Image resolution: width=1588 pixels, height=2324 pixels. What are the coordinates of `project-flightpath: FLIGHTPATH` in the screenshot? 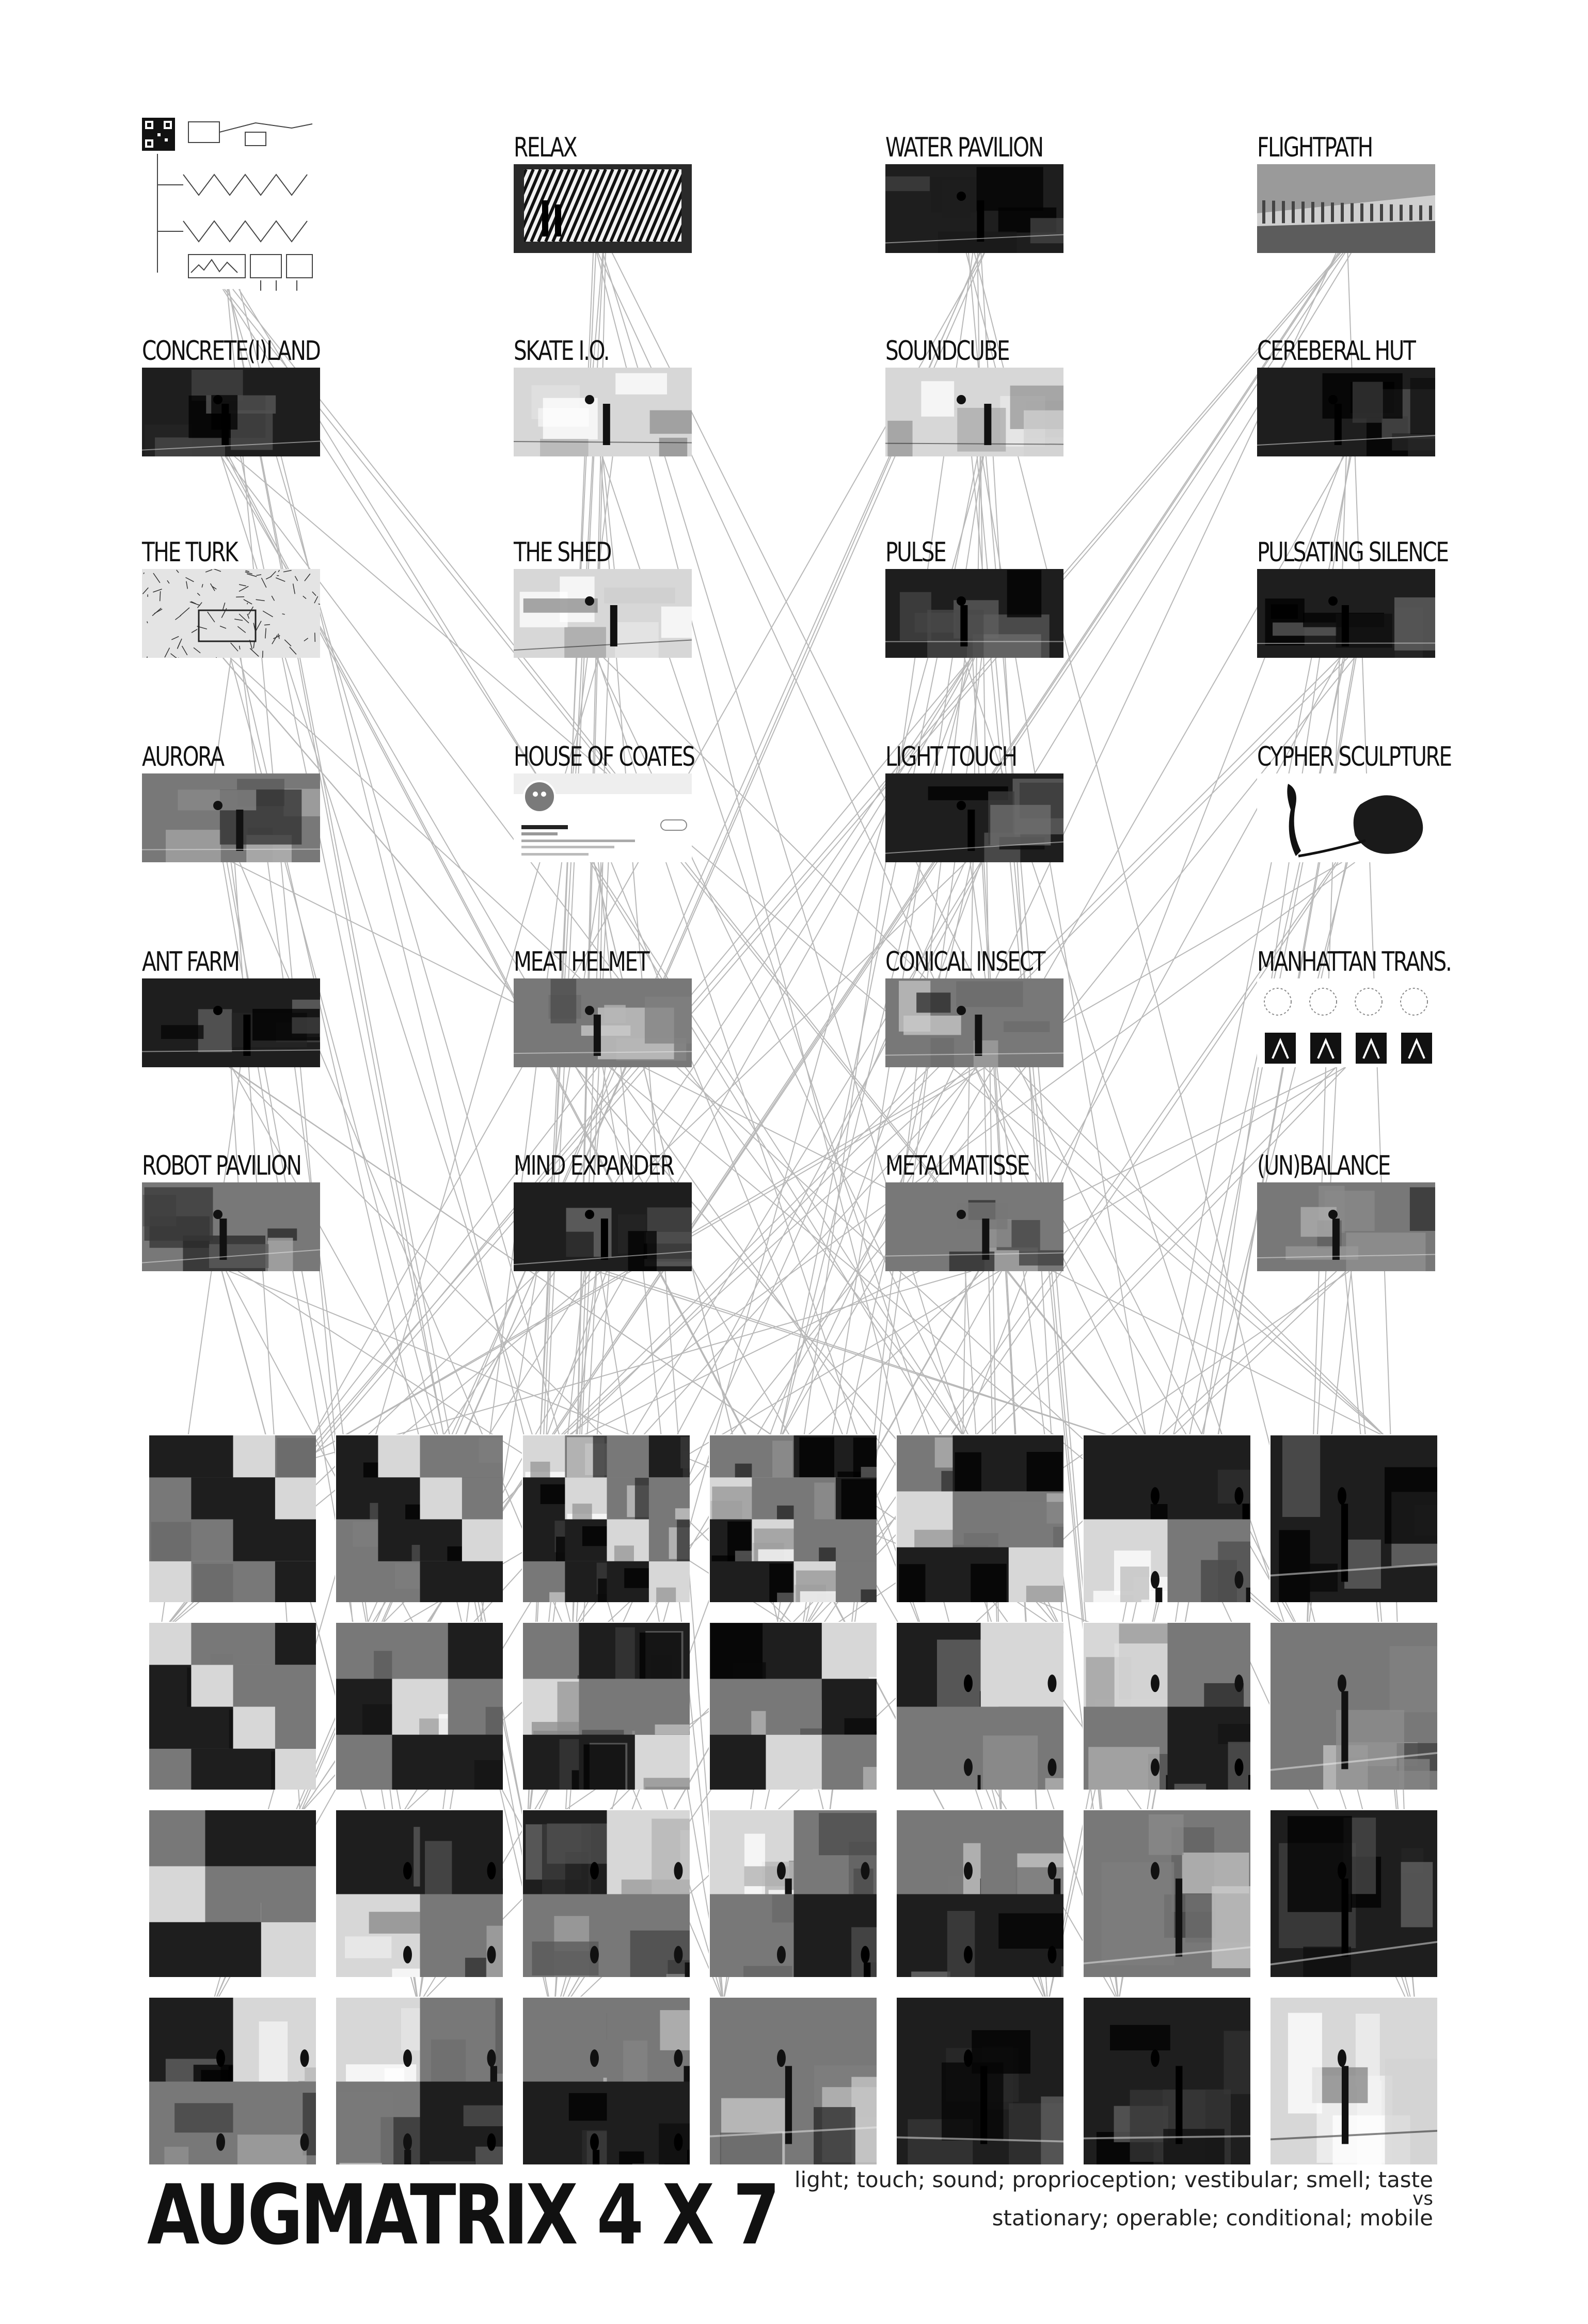 It's located at (1346, 190).